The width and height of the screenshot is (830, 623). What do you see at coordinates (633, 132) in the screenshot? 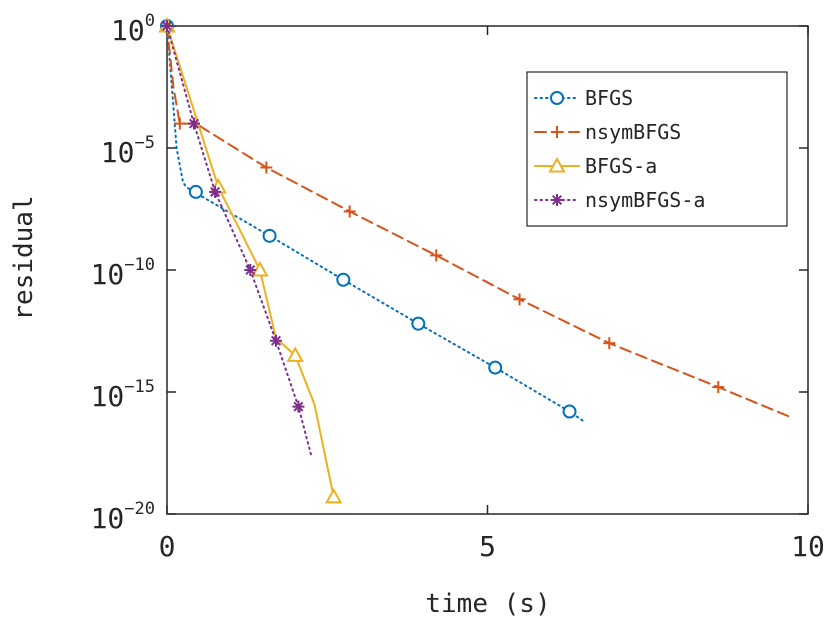
I see `legend-label: nsymBFGS` at bounding box center [633, 132].